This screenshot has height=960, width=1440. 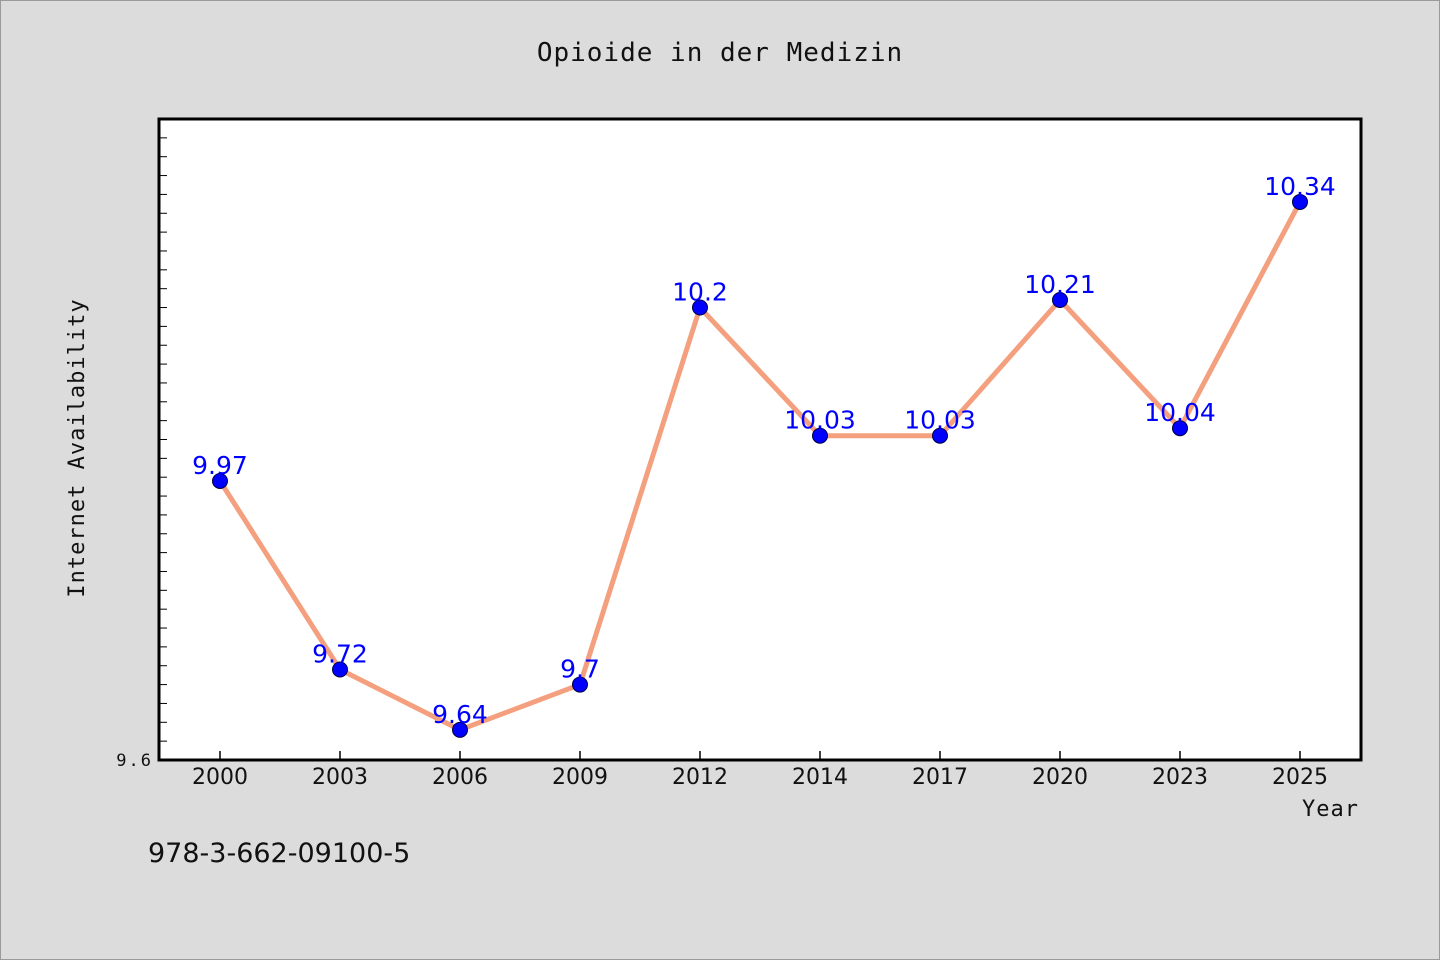 What do you see at coordinates (1180, 777) in the screenshot?
I see `x-tick-label: 2023` at bounding box center [1180, 777].